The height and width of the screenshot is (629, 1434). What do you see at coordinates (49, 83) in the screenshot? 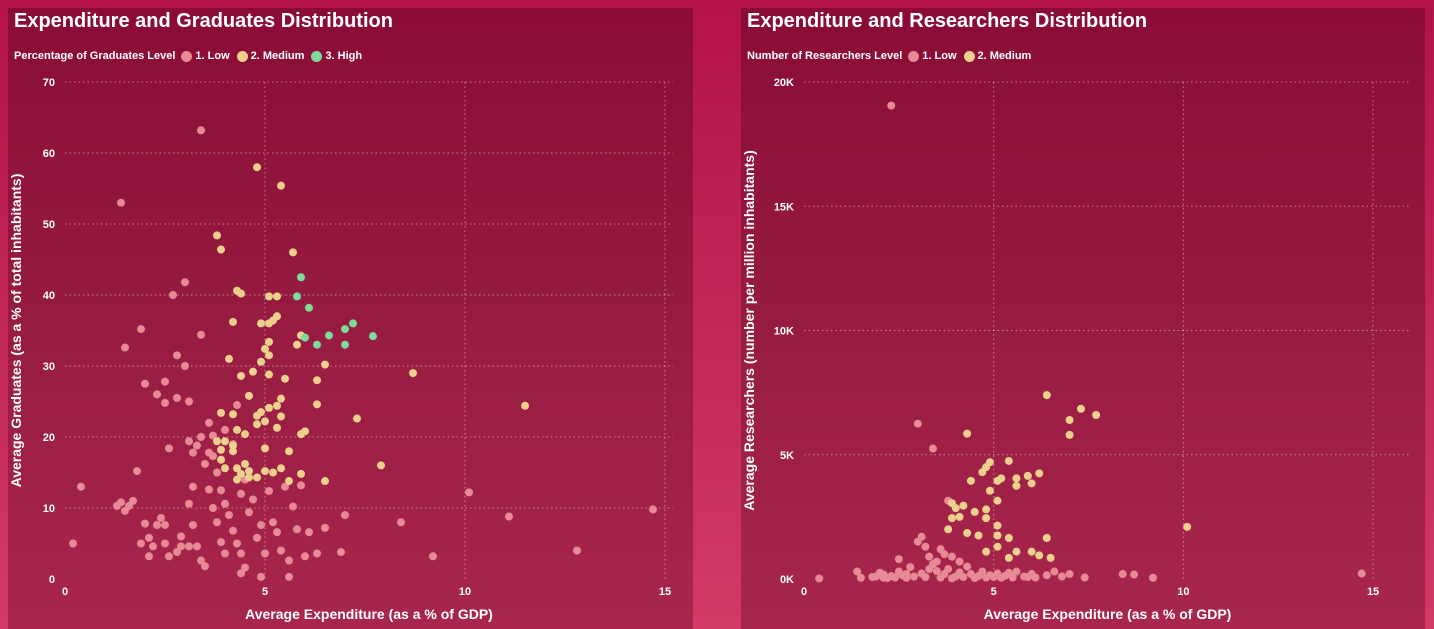
I see `y-tick-label: 70` at bounding box center [49, 83].